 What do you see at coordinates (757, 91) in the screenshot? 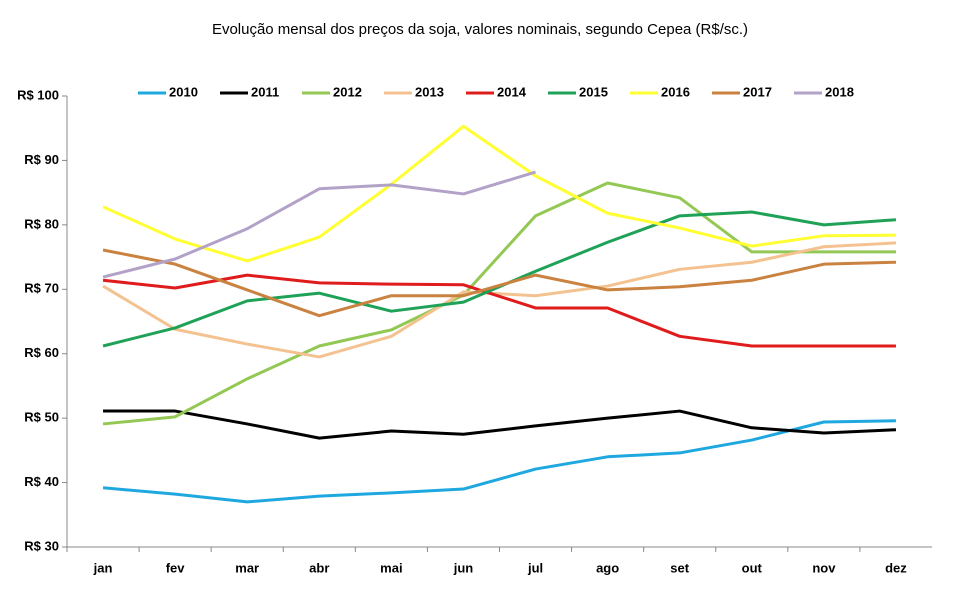
I see `legend-label: 2017` at bounding box center [757, 91].